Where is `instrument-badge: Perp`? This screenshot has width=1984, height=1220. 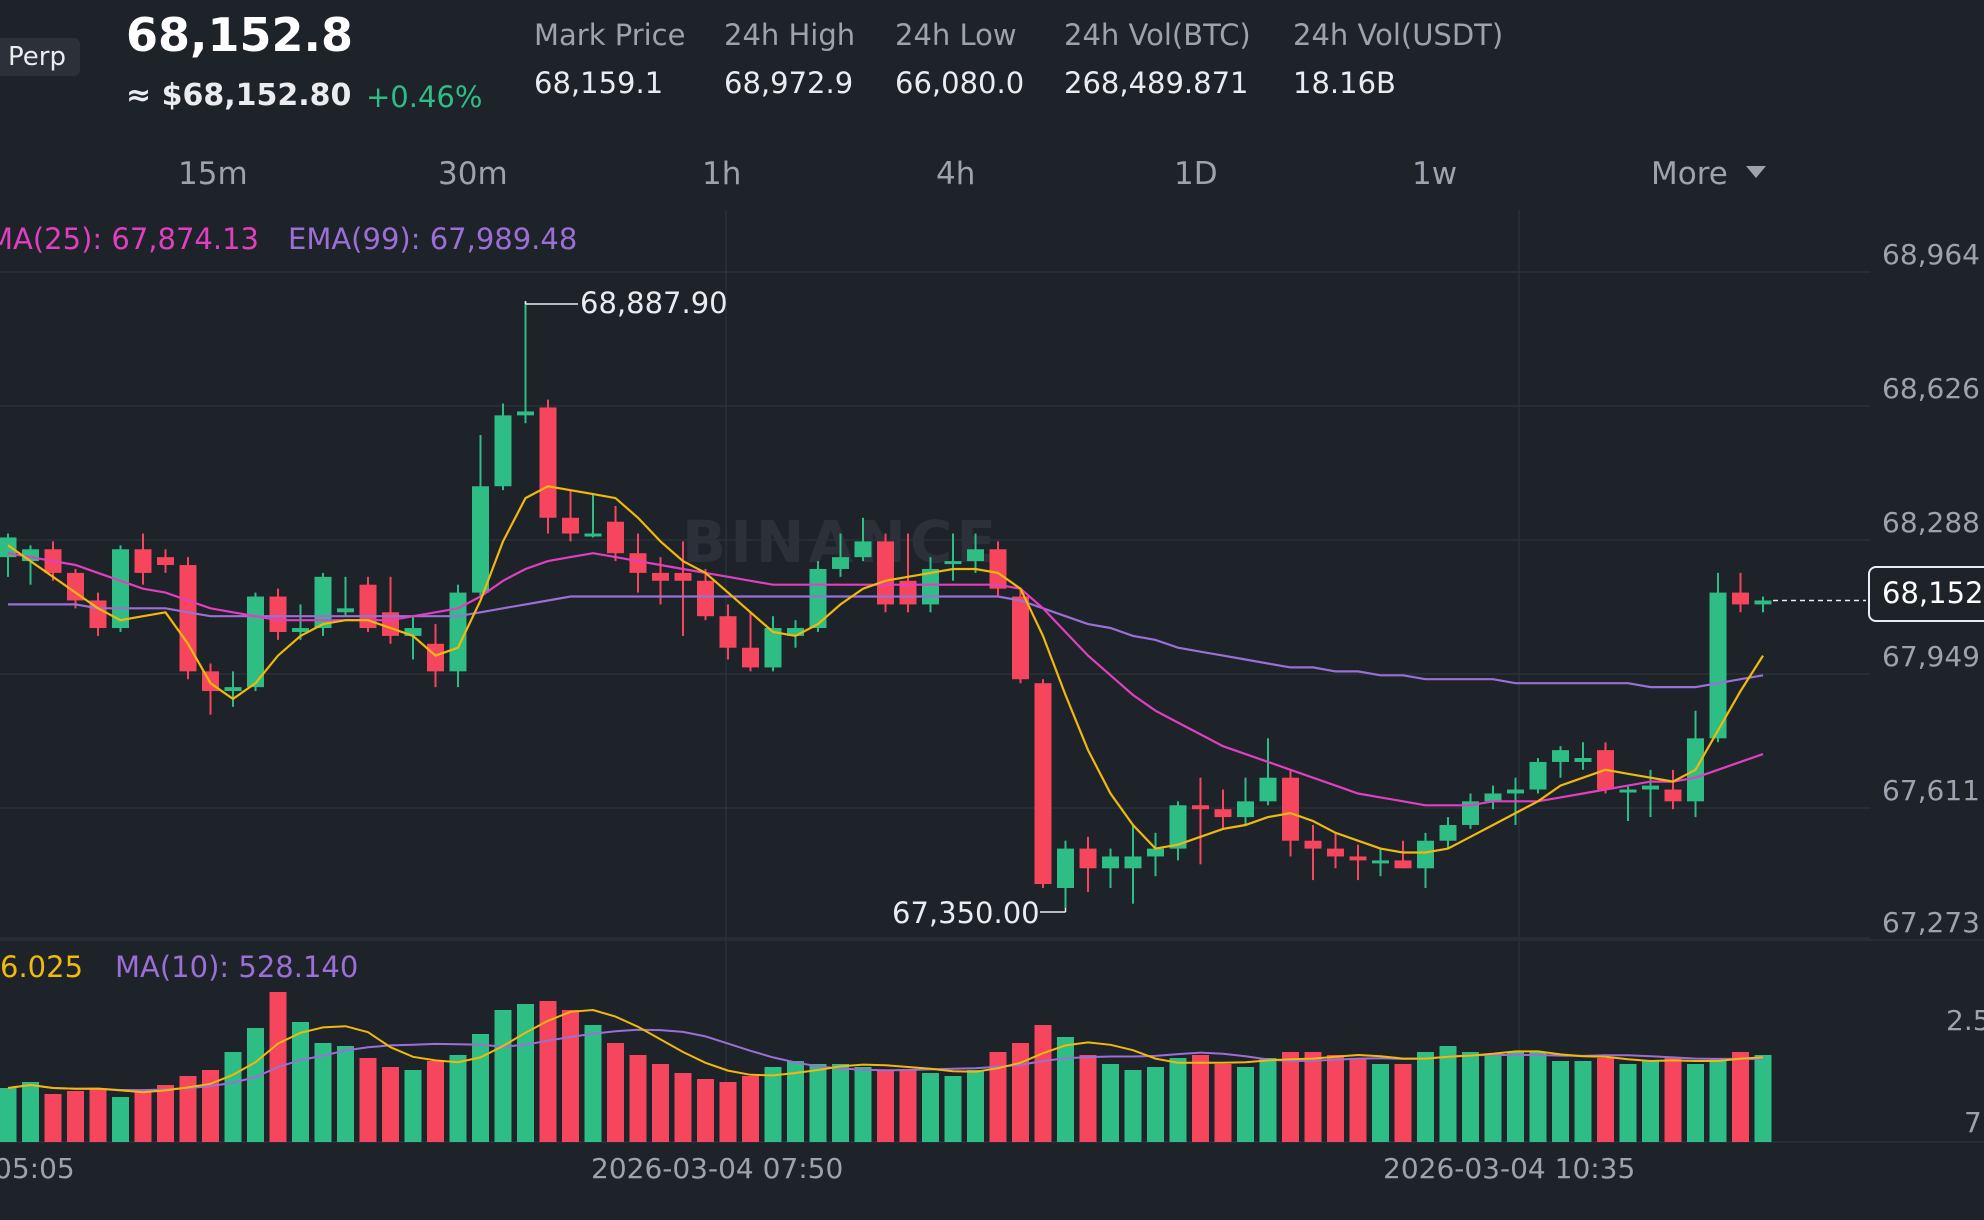
instrument-badge: Perp is located at coordinates (40, 57).